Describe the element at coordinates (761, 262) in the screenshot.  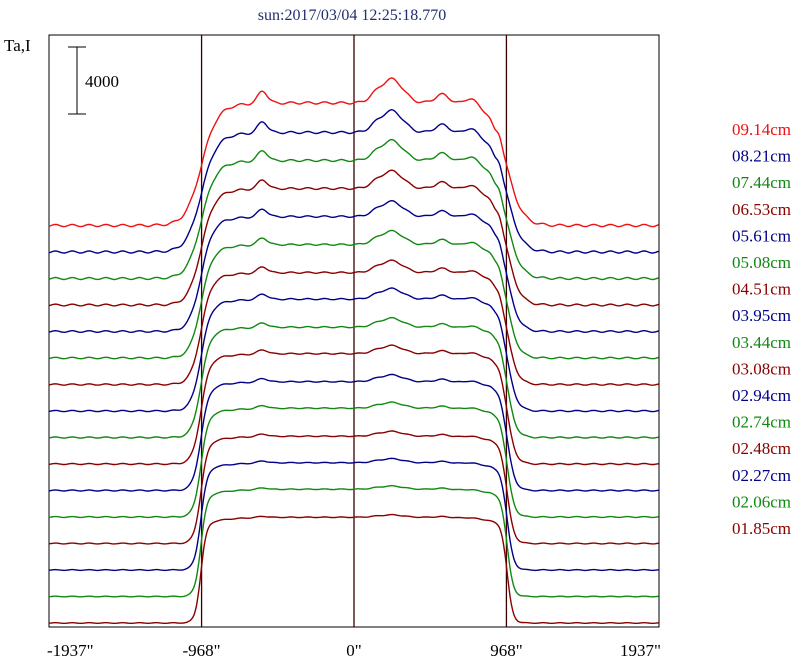
I see `legend-entry: 05.08cm` at that location.